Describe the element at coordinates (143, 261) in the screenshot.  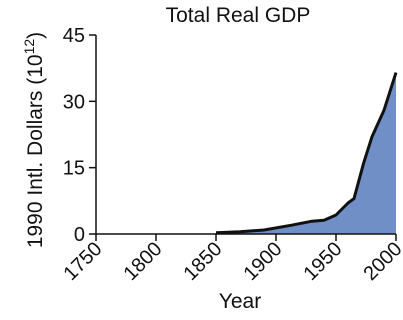
I see `x-tick-label: 1800` at that location.